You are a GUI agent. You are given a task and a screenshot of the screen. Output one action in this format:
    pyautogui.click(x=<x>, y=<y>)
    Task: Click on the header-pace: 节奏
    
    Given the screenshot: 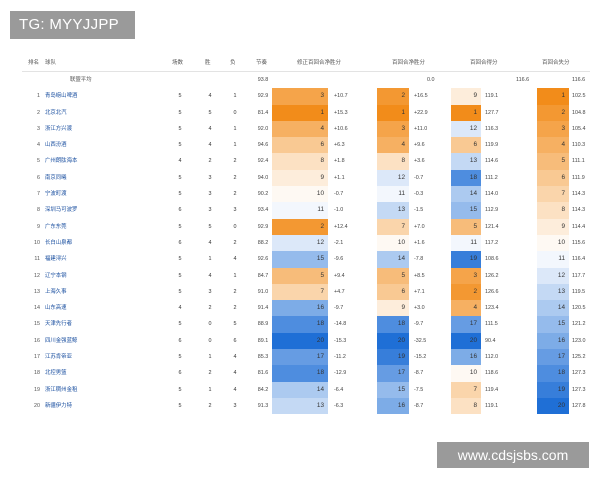 What is the action you would take?
    pyautogui.click(x=262, y=63)
    